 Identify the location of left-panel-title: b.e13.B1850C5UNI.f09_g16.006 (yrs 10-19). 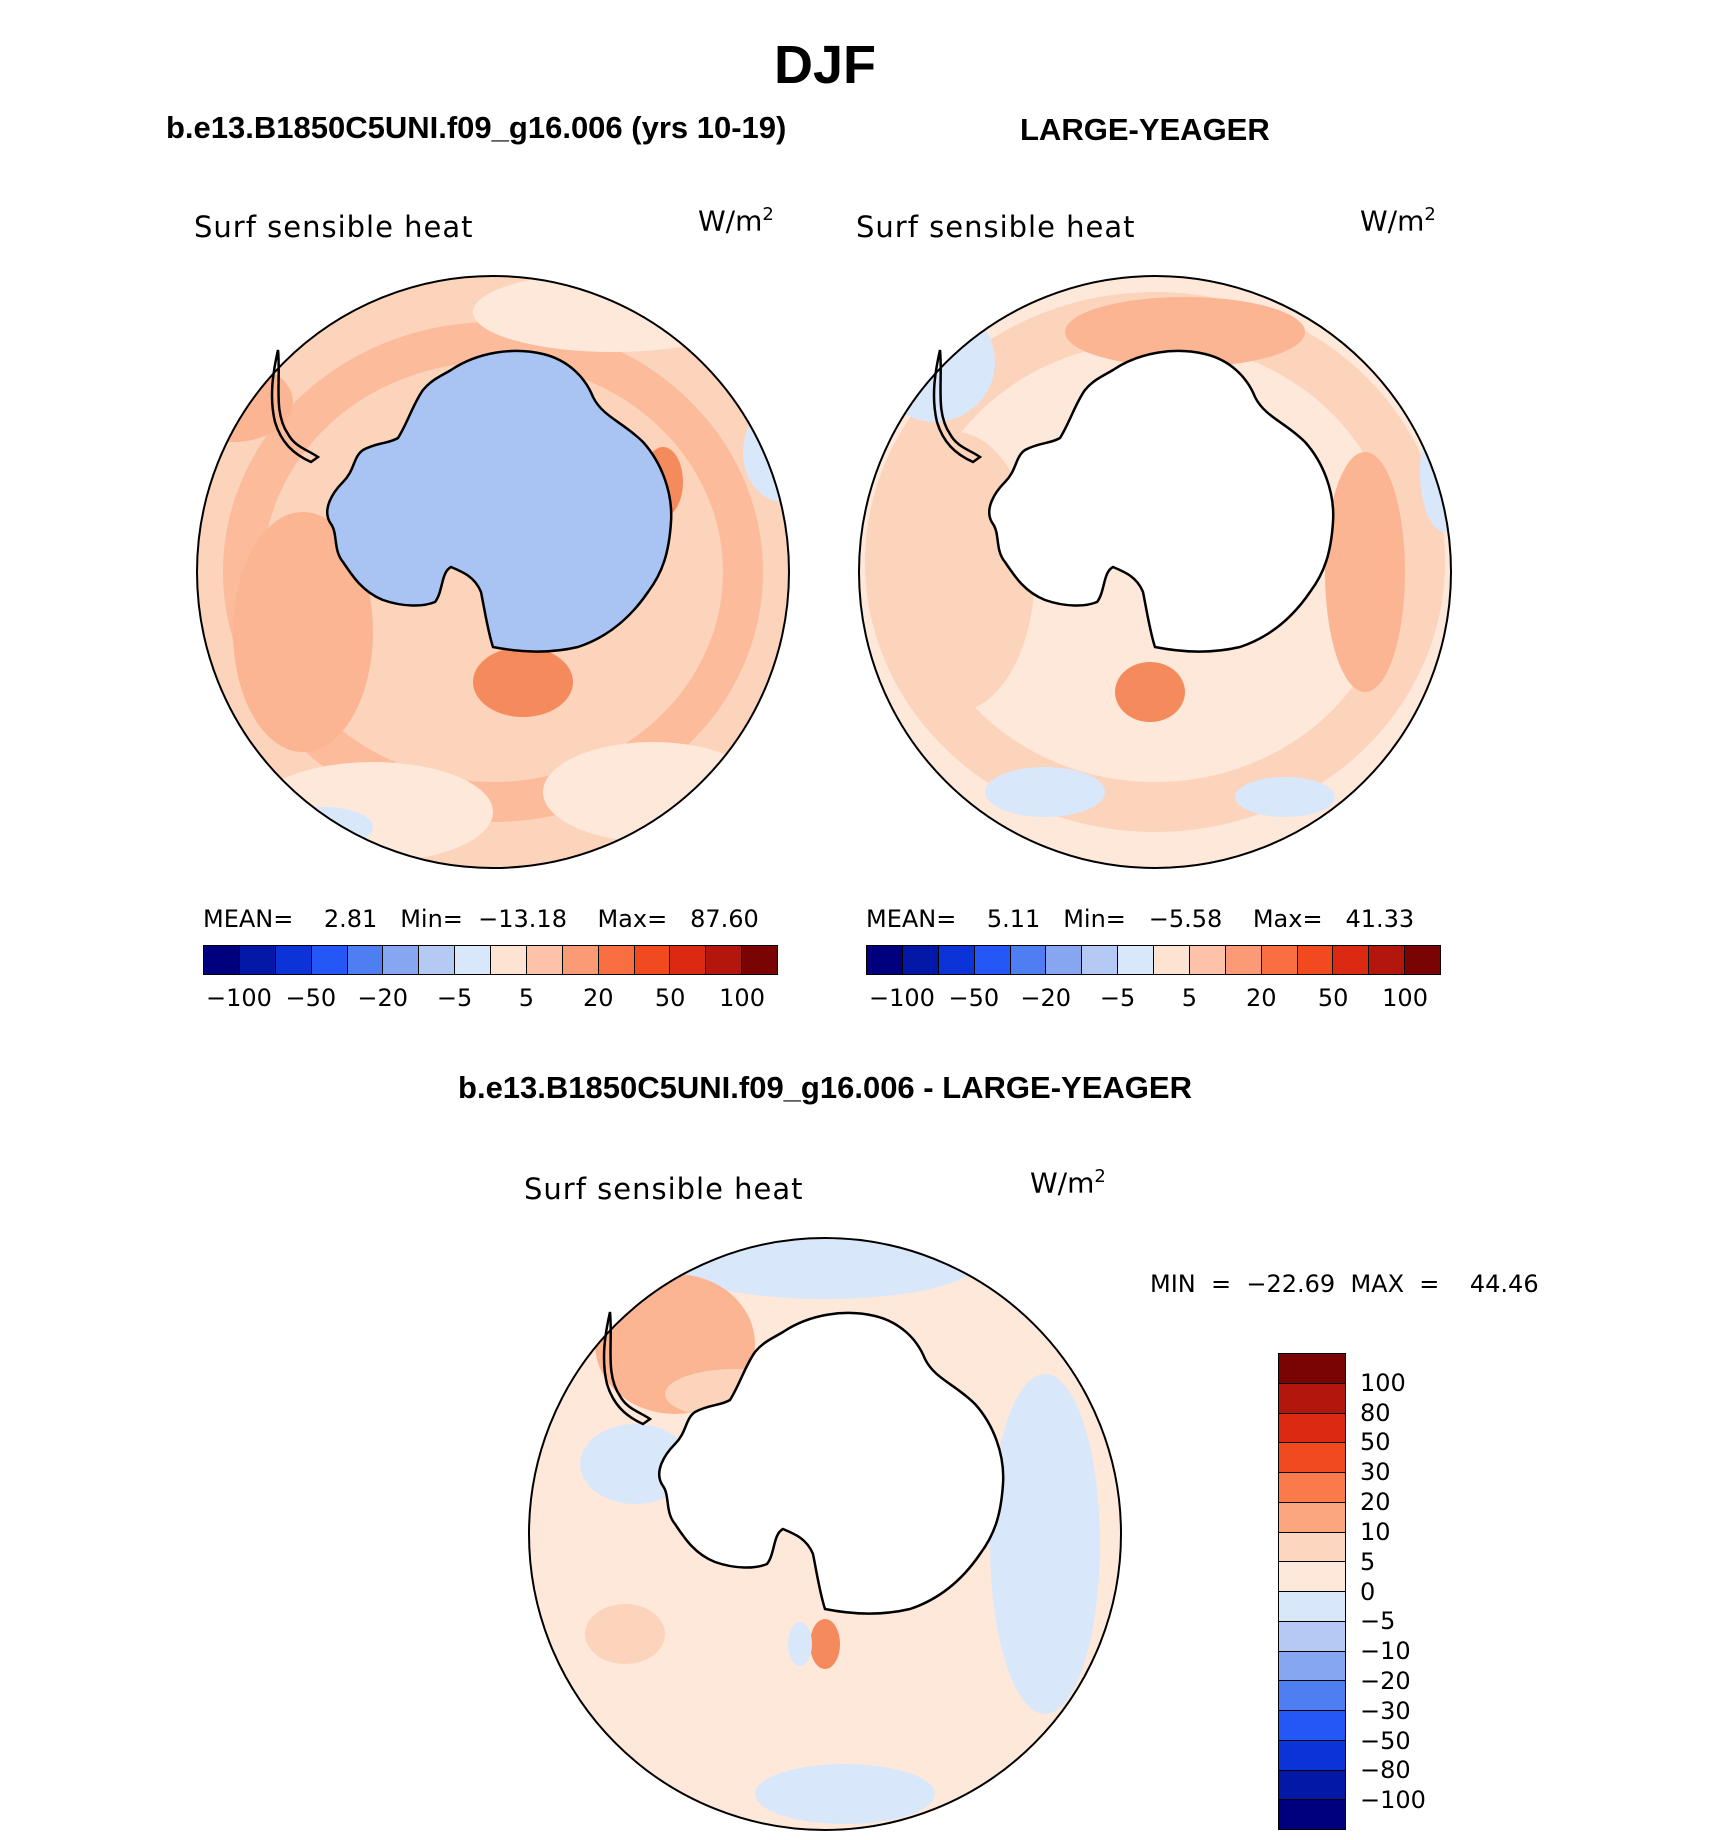
(476, 127).